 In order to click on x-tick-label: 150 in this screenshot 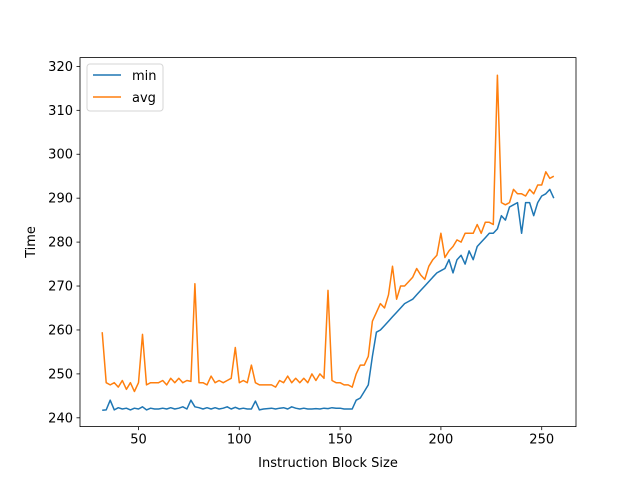, I will do `click(340, 440)`.